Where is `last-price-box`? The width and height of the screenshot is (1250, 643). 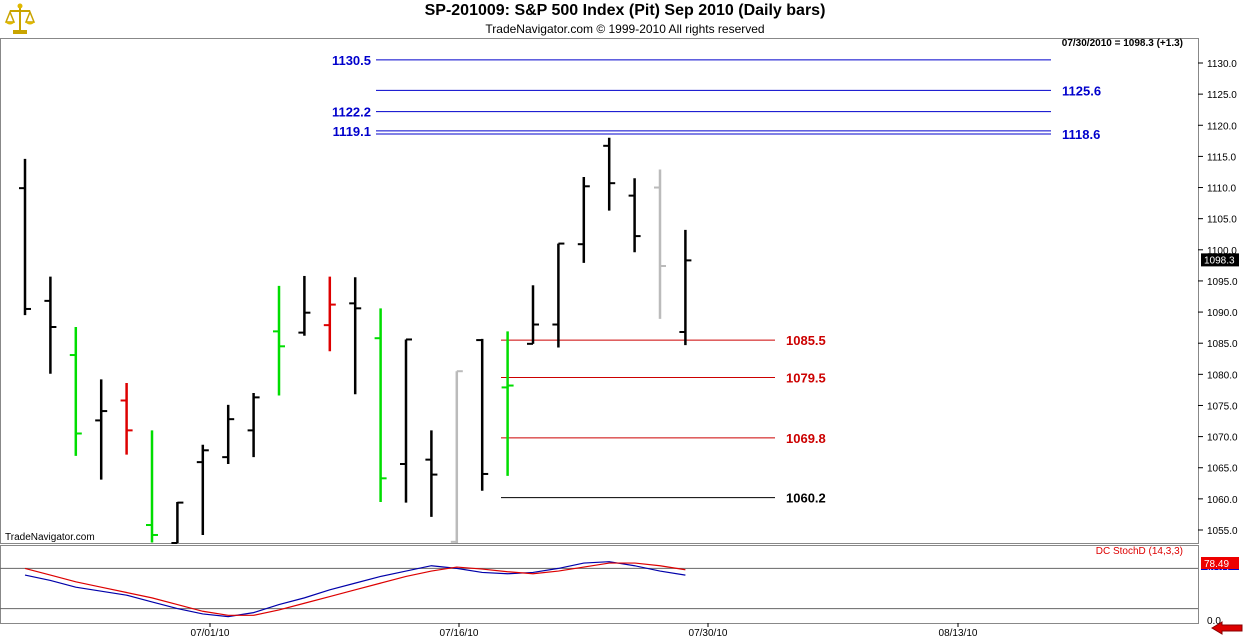 last-price-box is located at coordinates (1220, 260).